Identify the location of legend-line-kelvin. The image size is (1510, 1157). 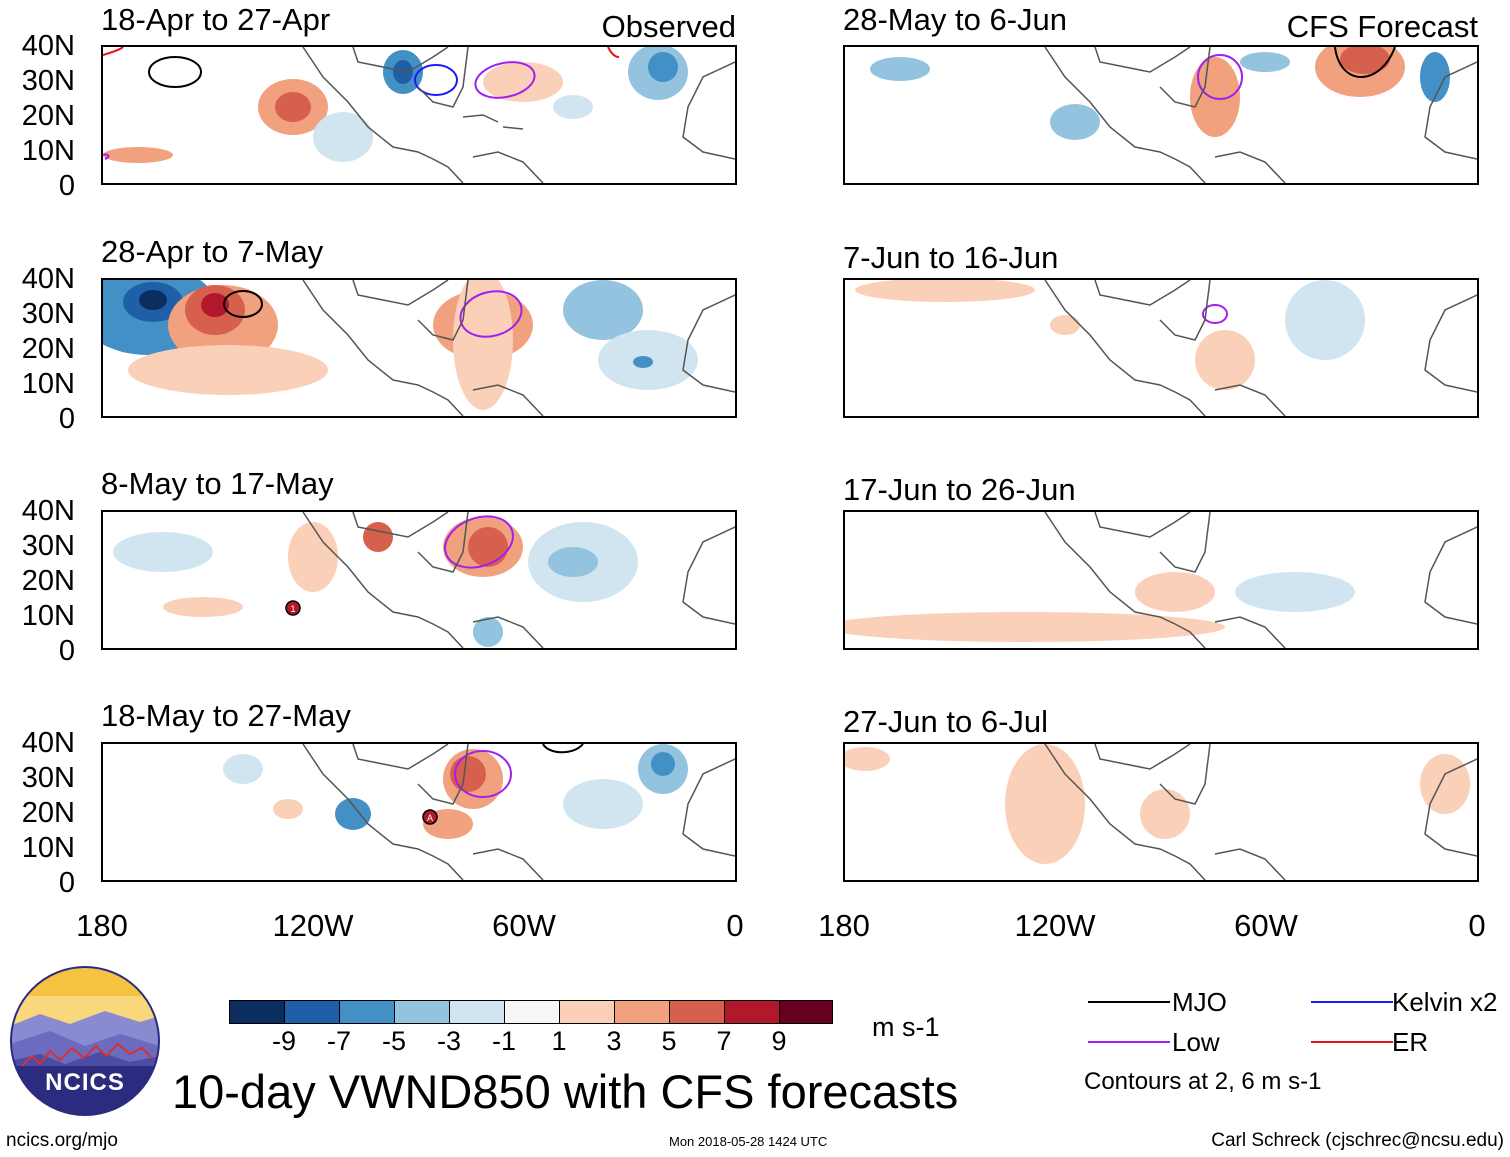
(1352, 1002).